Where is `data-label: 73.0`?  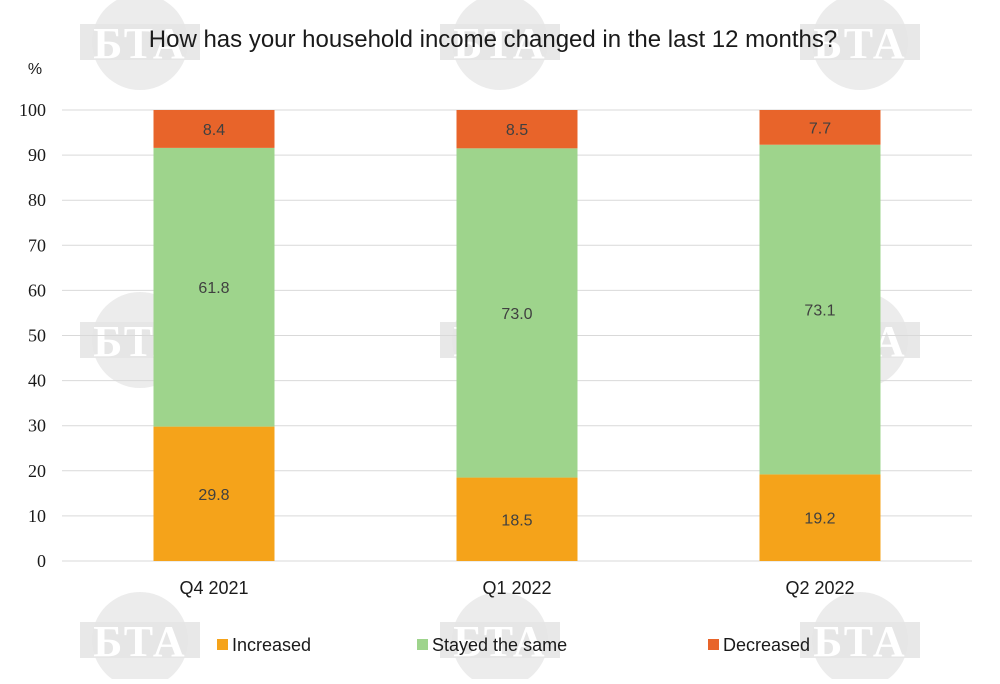 data-label: 73.0 is located at coordinates (516, 314).